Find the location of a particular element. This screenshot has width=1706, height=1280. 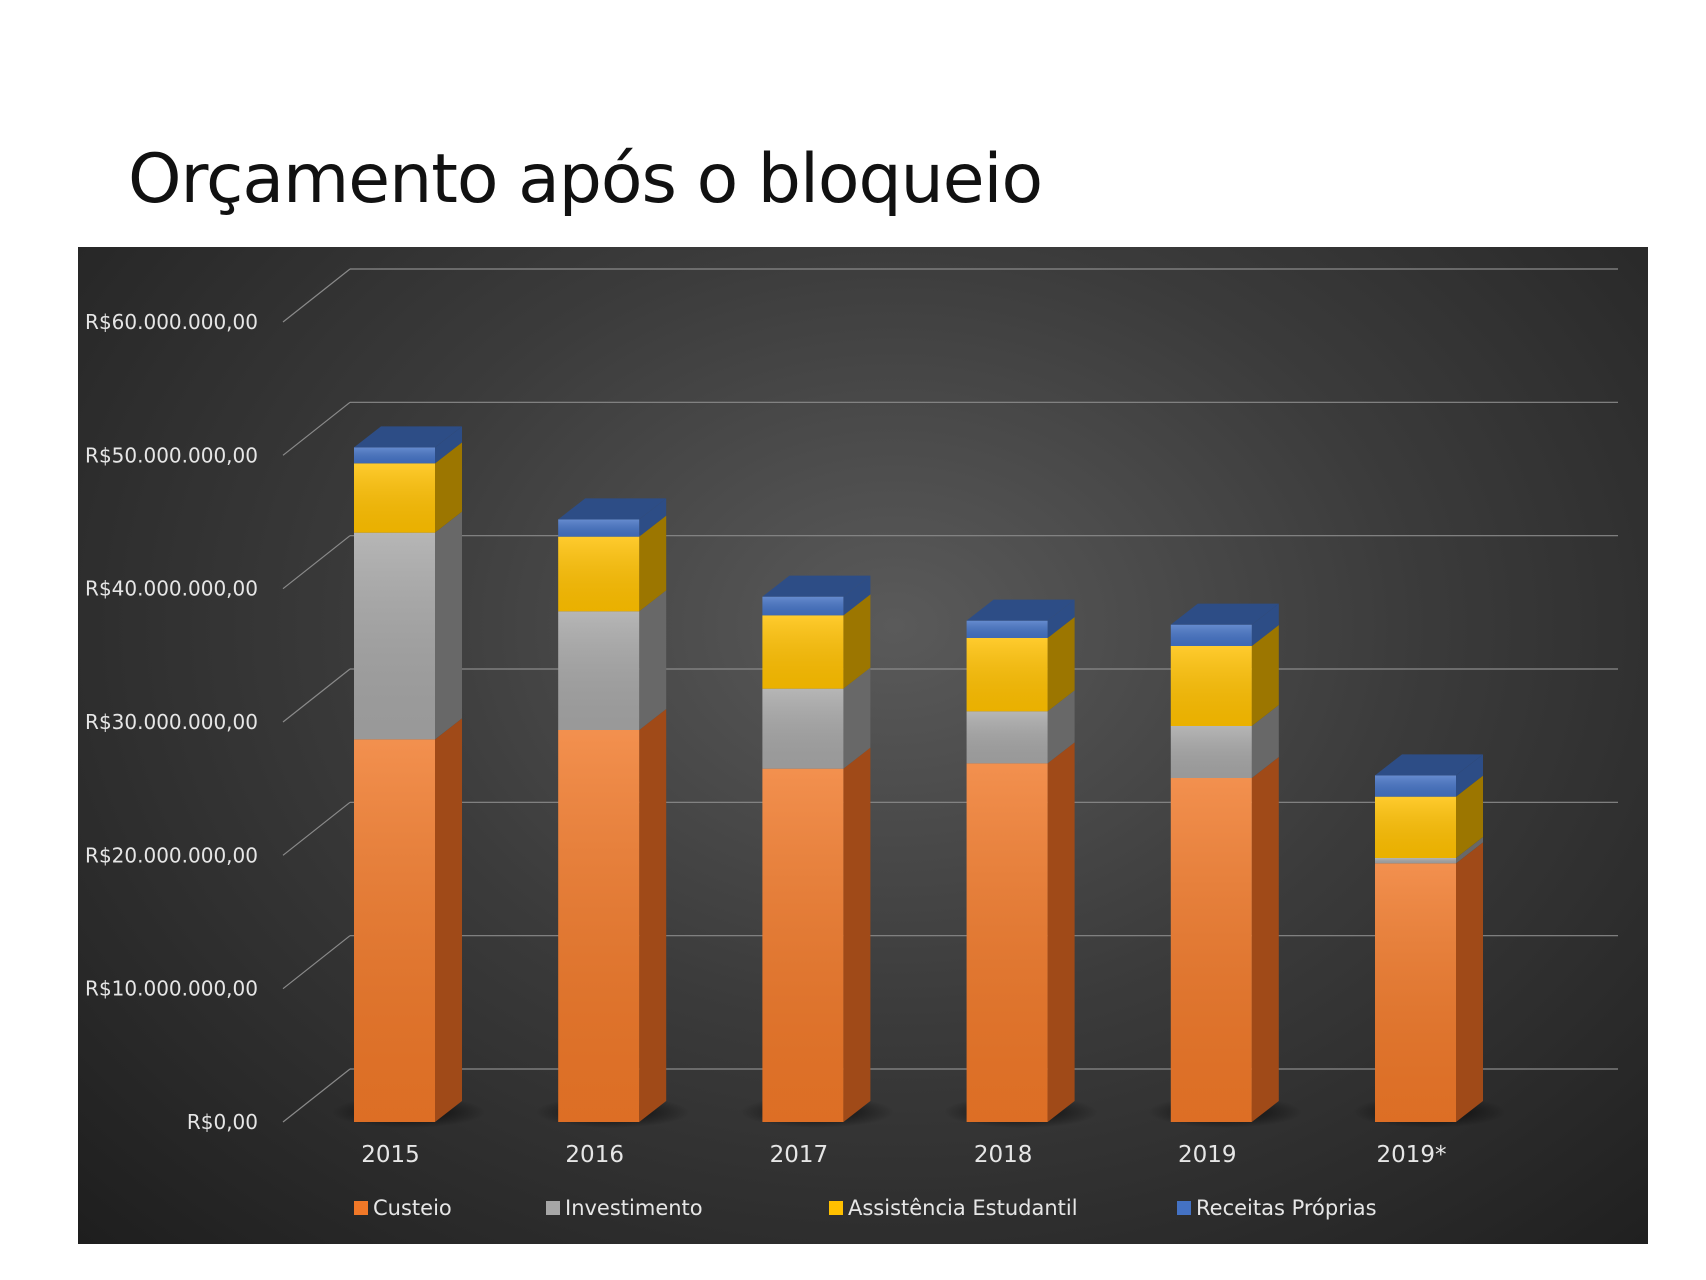

y-tick-label: R$50.000.000,00 is located at coordinates (171, 455).